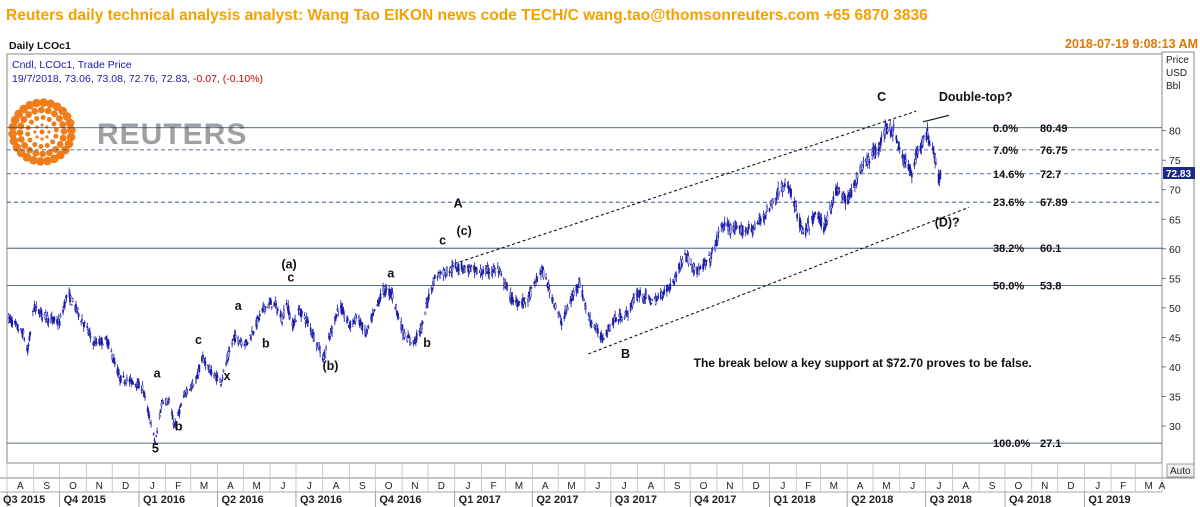 Image resolution: width=1200 pixels, height=507 pixels. I want to click on price-unit-label: USD, so click(1176, 73).